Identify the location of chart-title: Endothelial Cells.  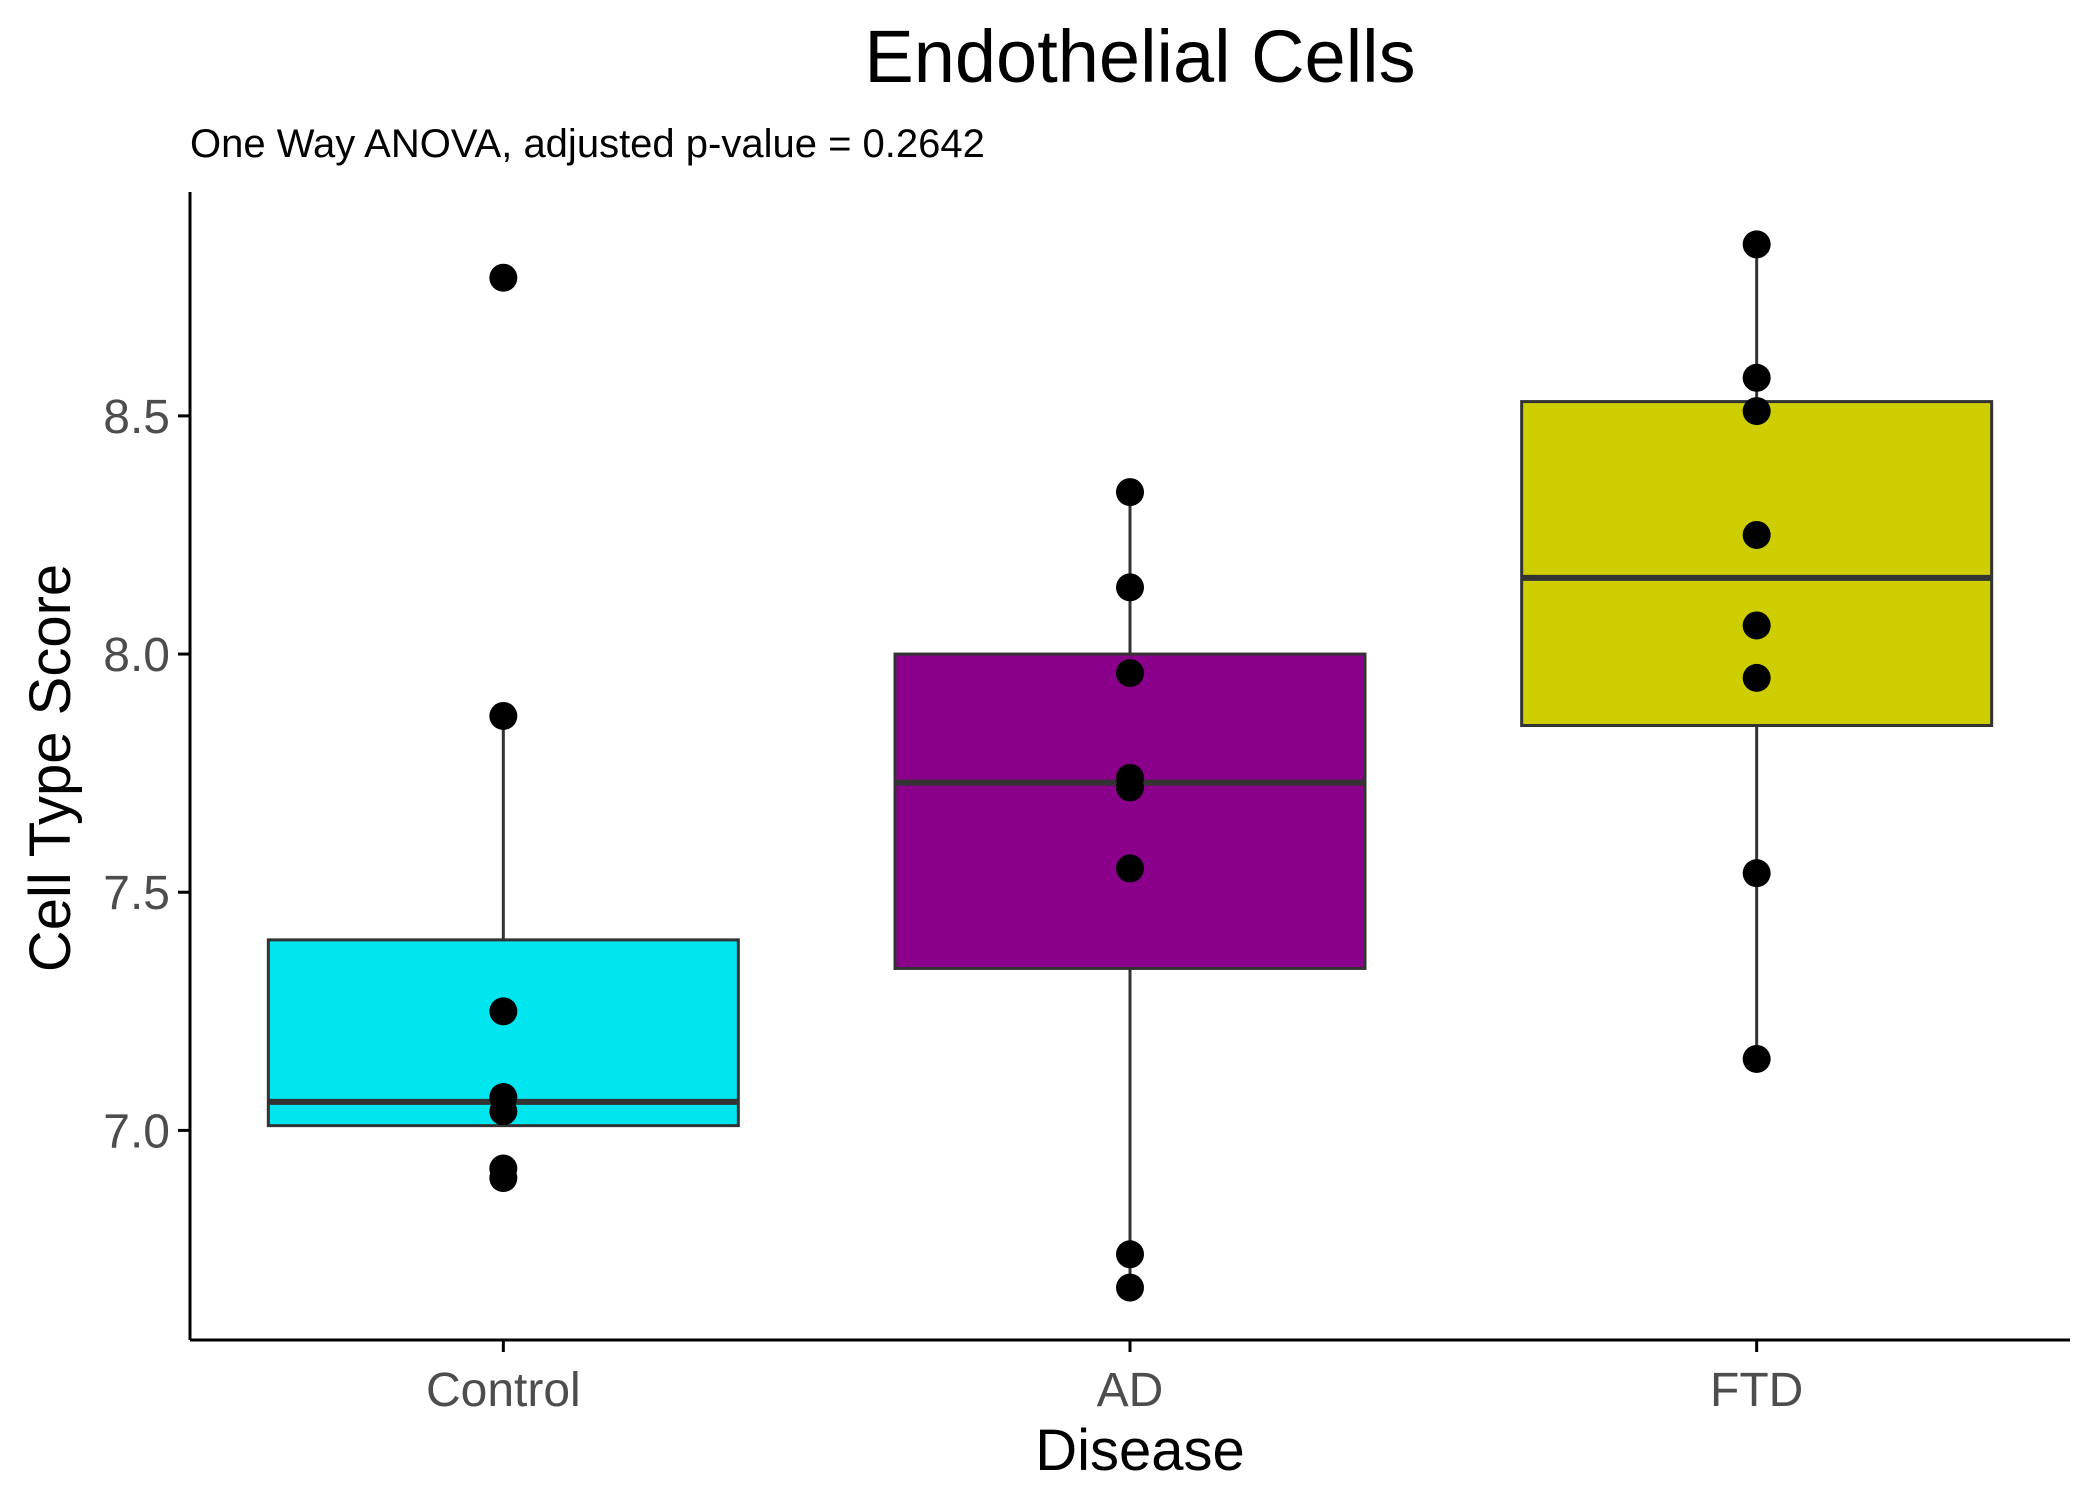
(1139, 56).